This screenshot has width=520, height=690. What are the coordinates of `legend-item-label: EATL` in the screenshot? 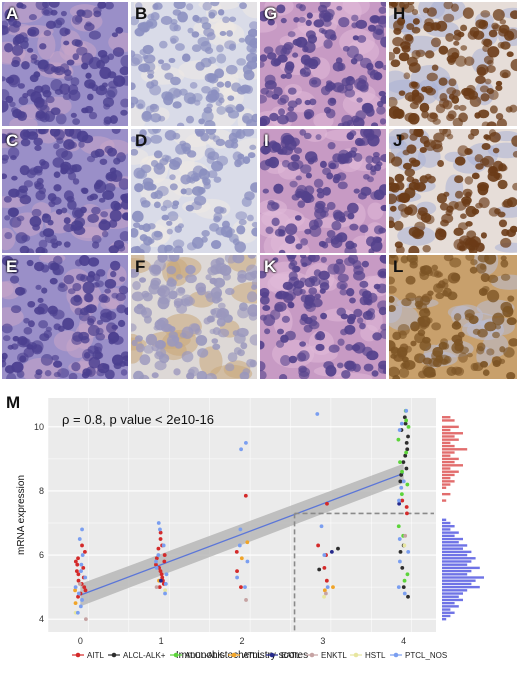 It's located at (291, 655).